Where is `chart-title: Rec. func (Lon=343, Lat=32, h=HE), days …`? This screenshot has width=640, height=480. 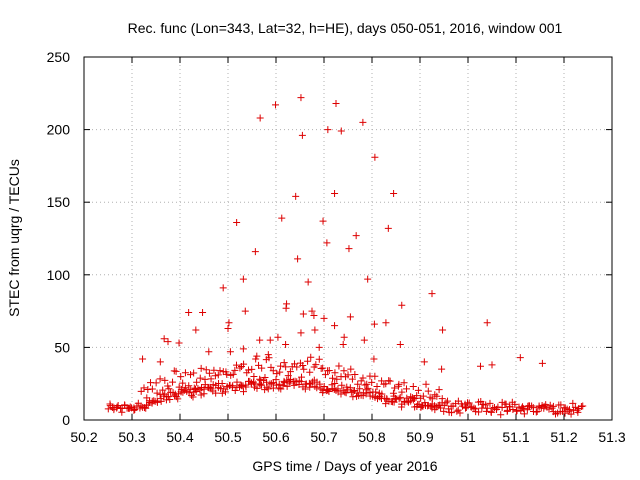 chart-title: Rec. func (Lon=343, Lat=32, h=HE), days … is located at coordinates (345, 28).